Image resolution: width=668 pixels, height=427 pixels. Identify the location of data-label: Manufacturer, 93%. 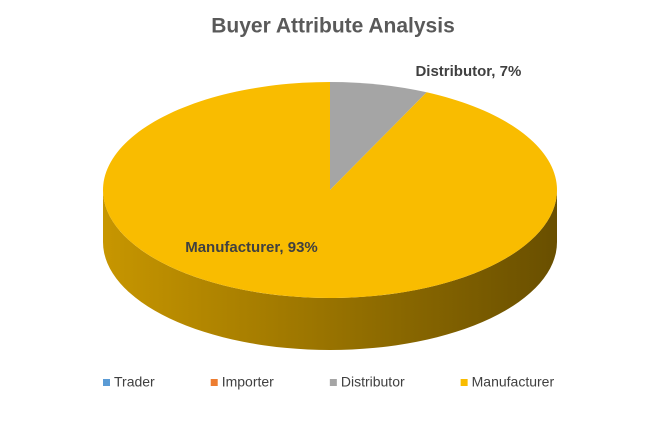
(251, 247).